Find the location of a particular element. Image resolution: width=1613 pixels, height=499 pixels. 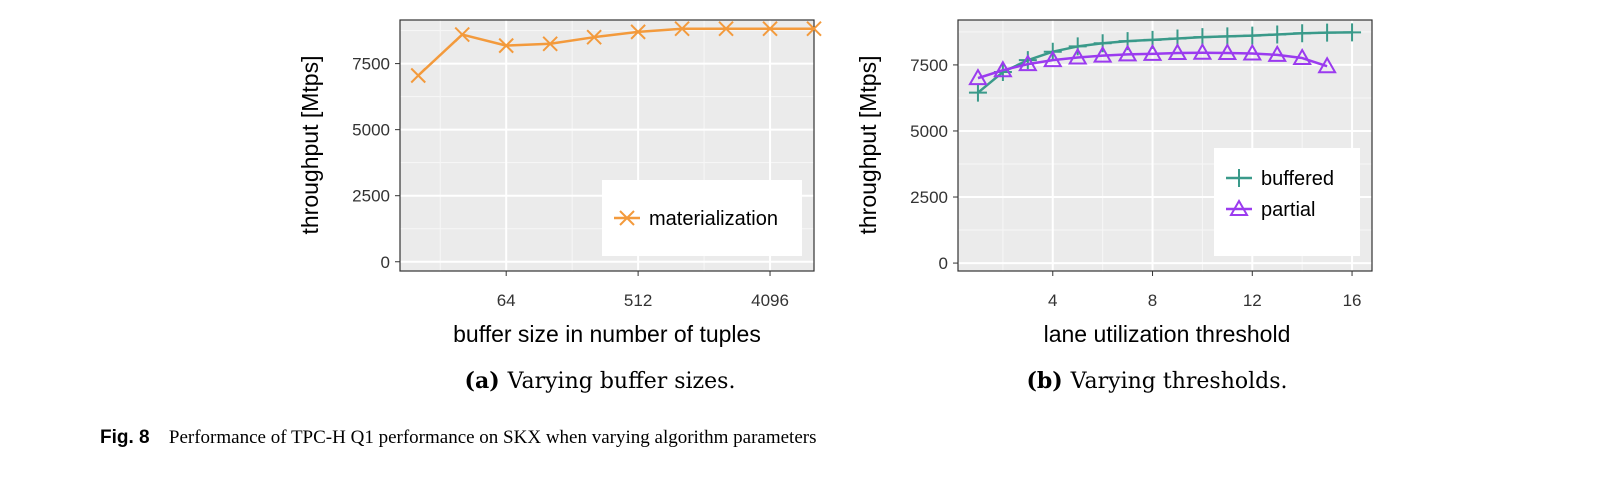

series-line-buffered is located at coordinates (1165, 62).